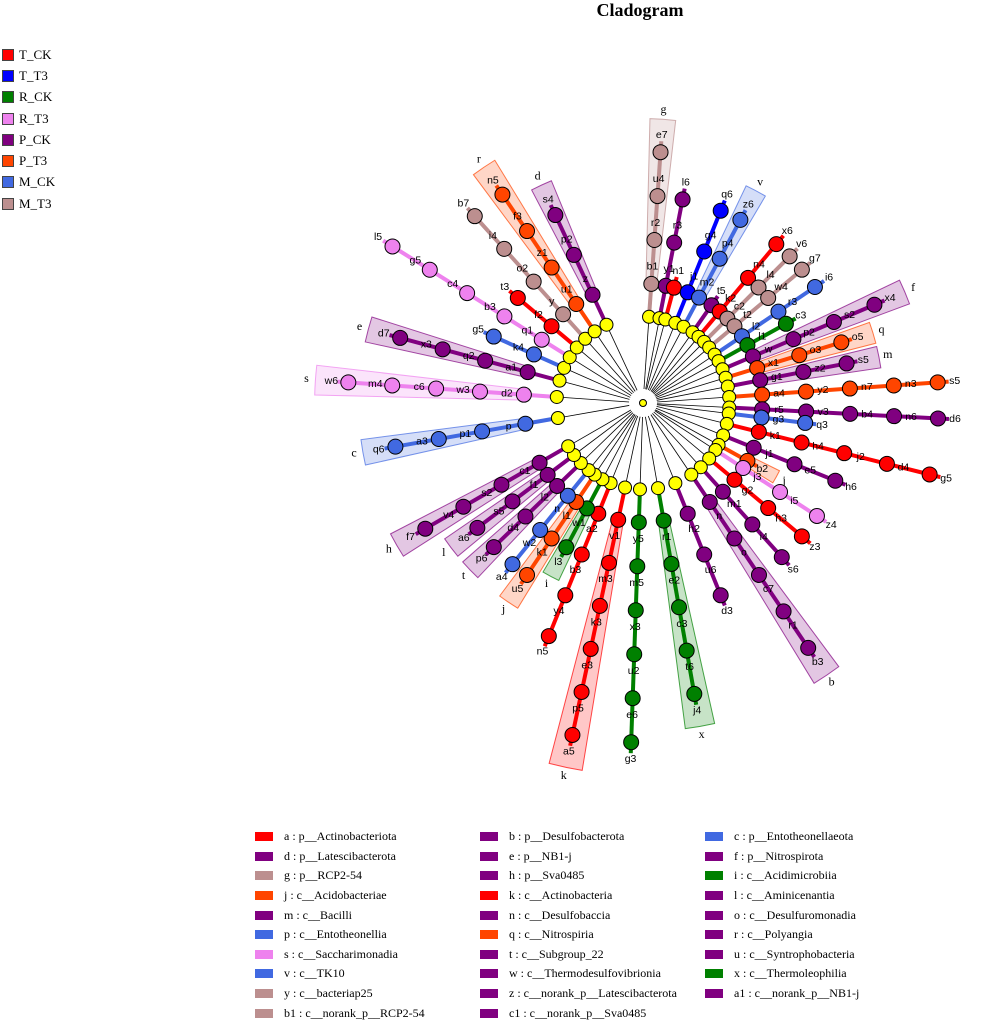 The height and width of the screenshot is (1023, 996). Describe the element at coordinates (28, 182) in the screenshot. I see `legend-item: M_CK` at that location.